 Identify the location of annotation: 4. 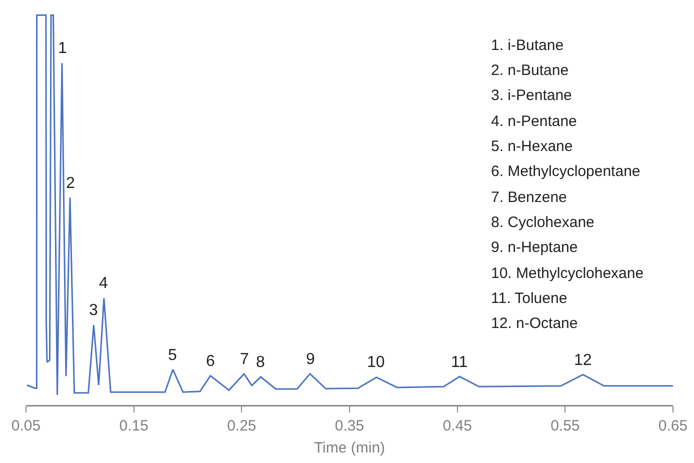
(103, 283).